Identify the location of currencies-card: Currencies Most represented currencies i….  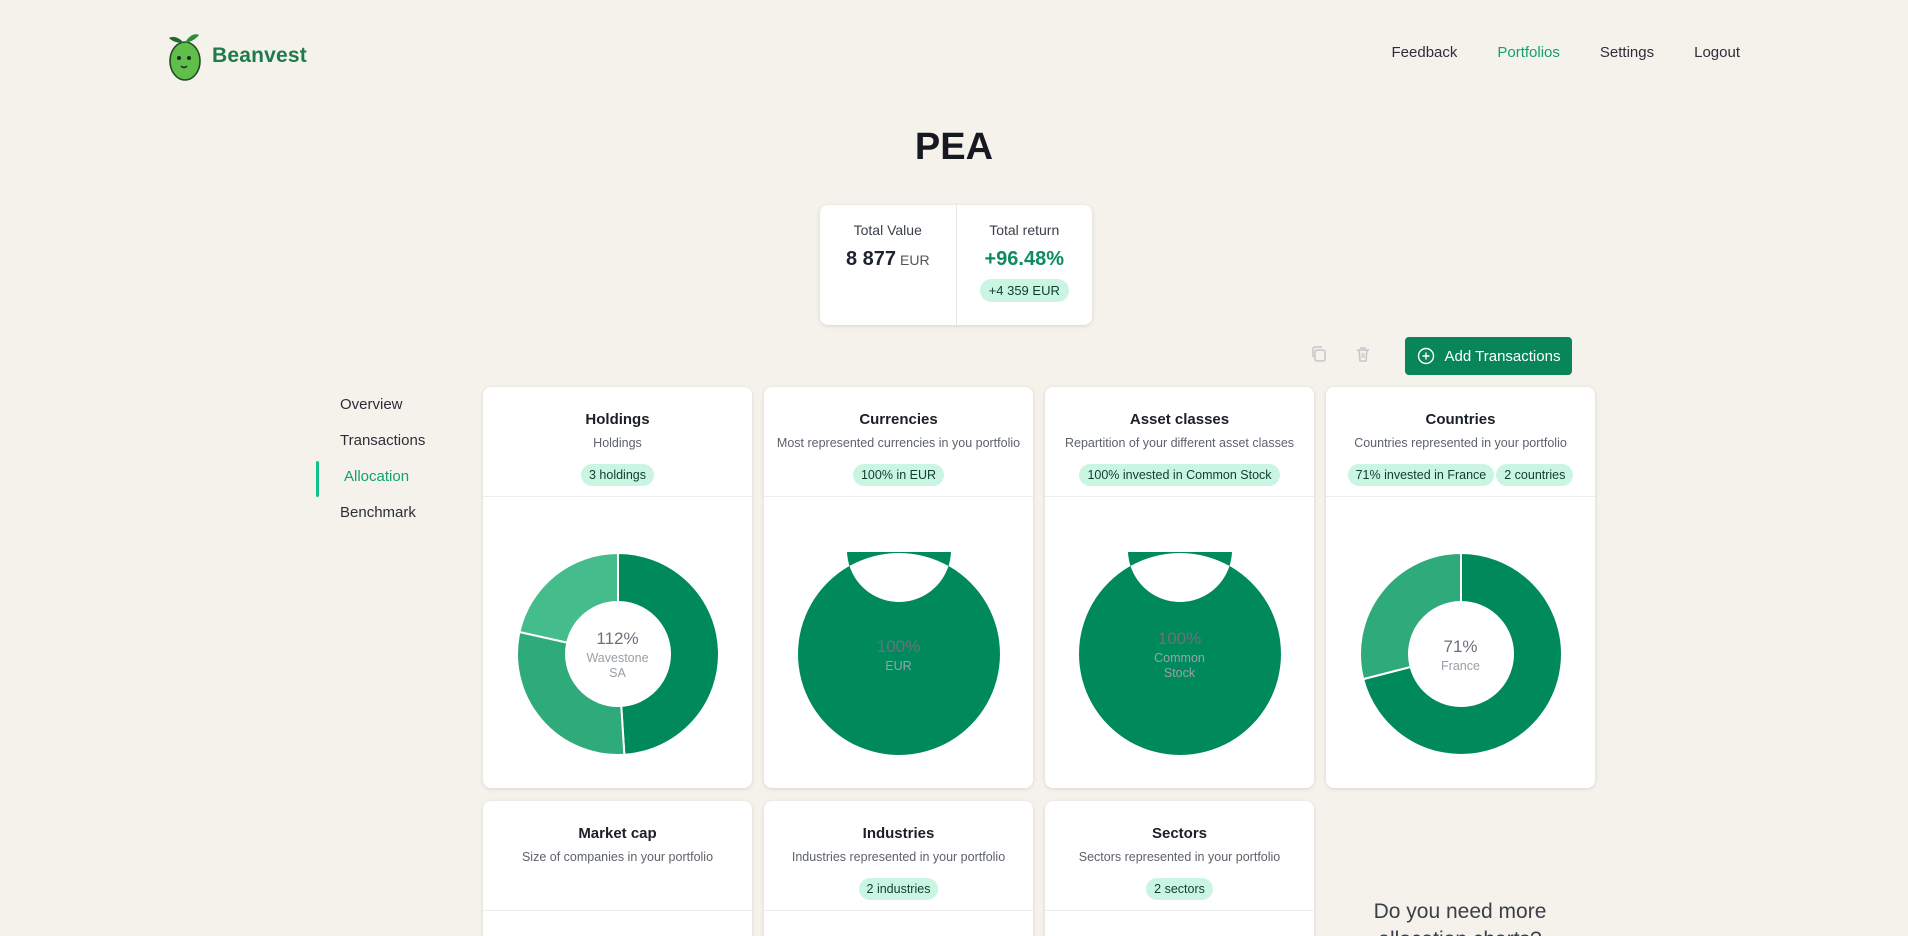
(898, 587).